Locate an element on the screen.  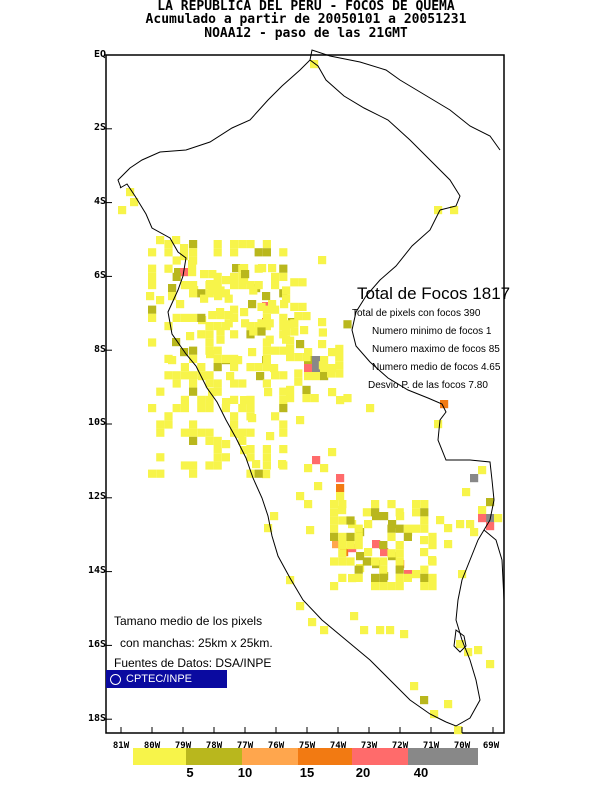
note-data-source: Fuentes de Datos: DSA/INPE is located at coordinates (193, 663).